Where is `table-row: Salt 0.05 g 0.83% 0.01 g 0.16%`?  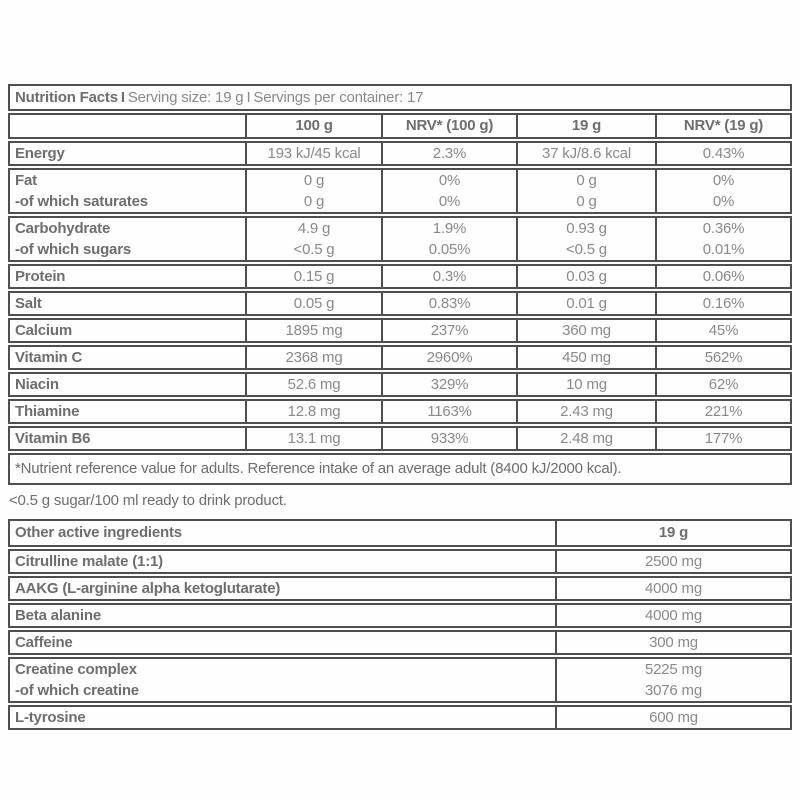 table-row: Salt 0.05 g 0.83% 0.01 g 0.16% is located at coordinates (400, 303).